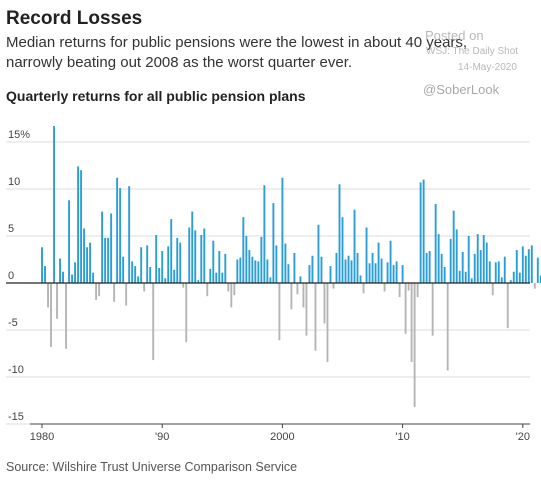 This screenshot has height=489, width=541. Describe the element at coordinates (11, 229) in the screenshot. I see `y-tick-label: 5` at that location.